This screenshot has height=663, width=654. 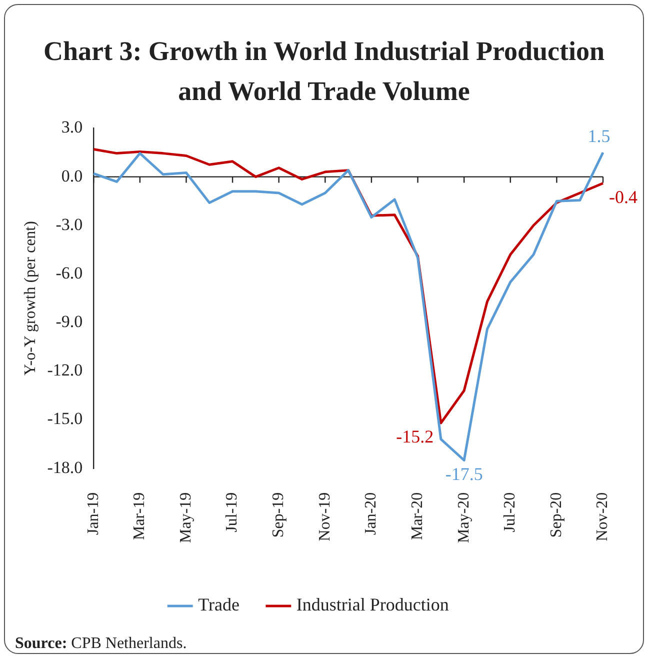 I want to click on y-tick-label: 3.0, so click(x=72, y=127).